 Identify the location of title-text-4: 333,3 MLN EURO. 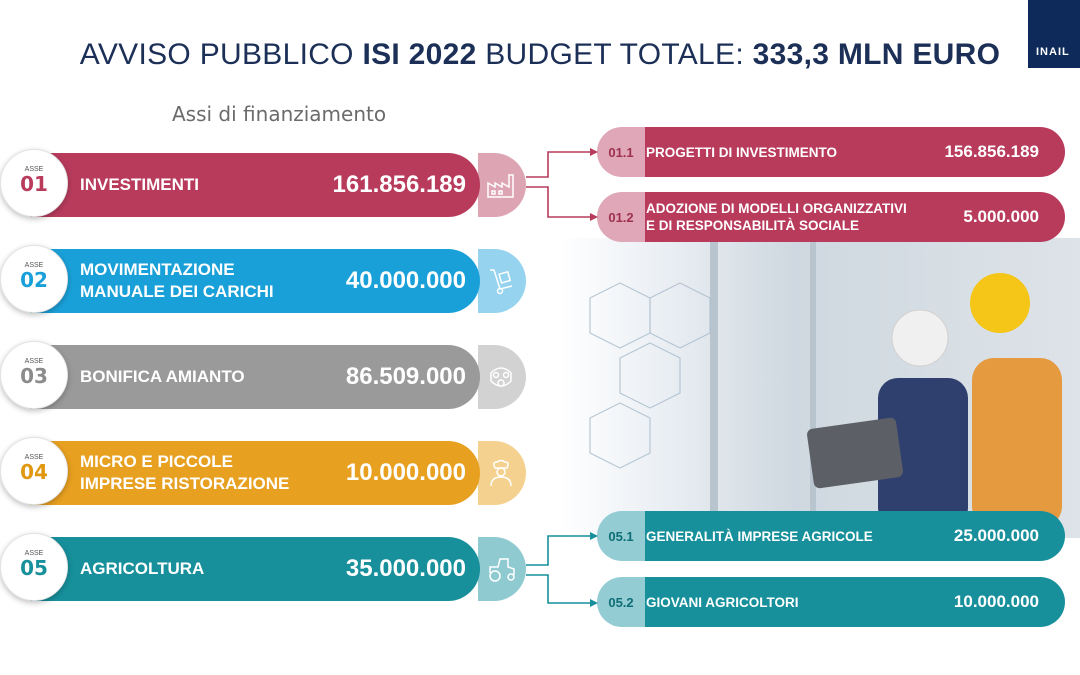
(876, 54).